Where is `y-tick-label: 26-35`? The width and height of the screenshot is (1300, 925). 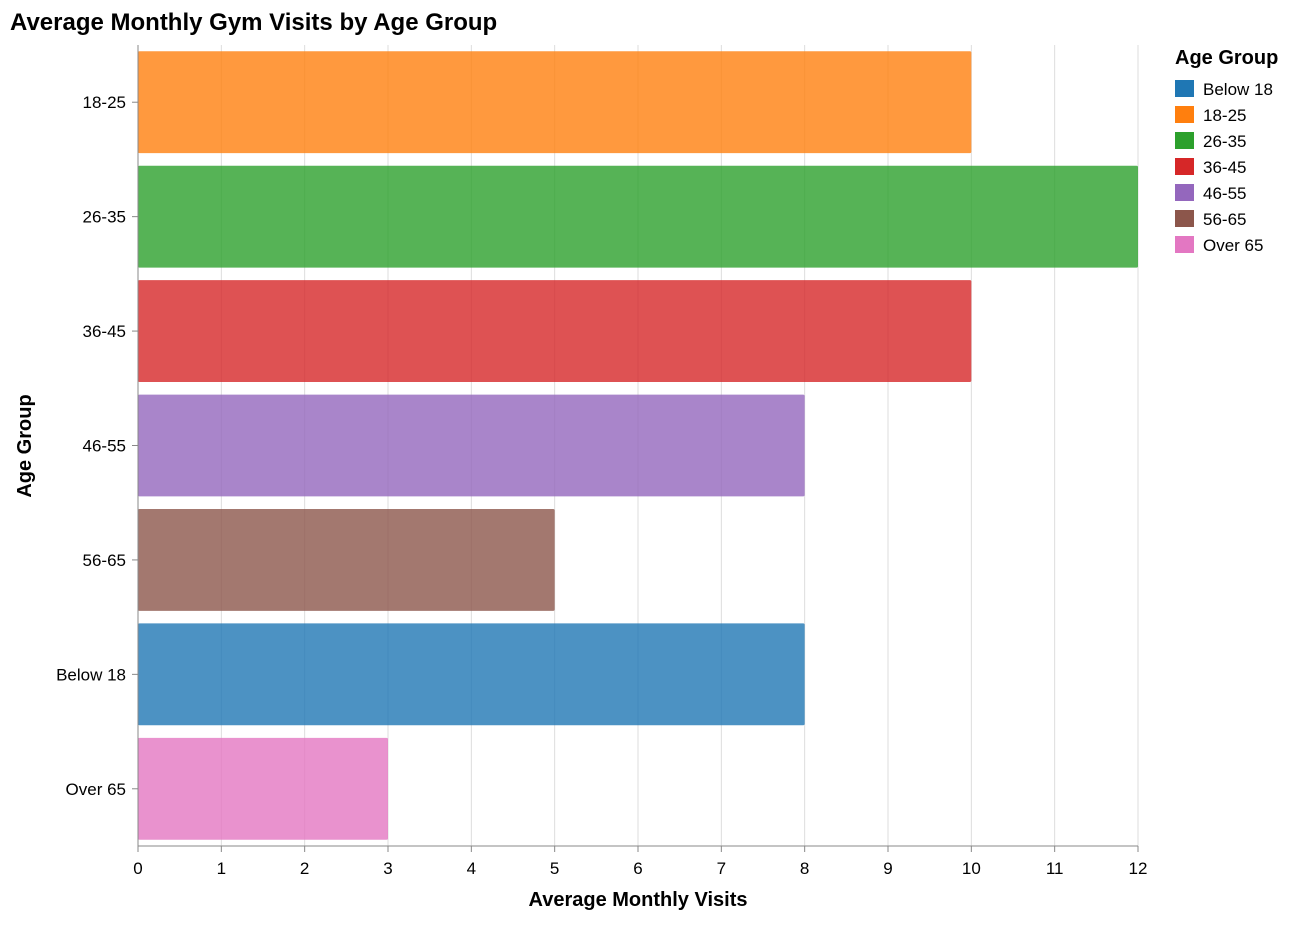
y-tick-label: 26-35 is located at coordinates (104, 217).